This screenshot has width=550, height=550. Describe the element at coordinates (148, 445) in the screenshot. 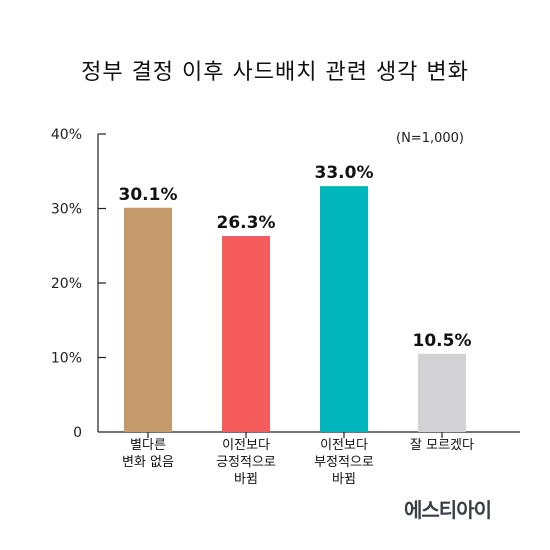

I see `category-label: 별다른` at that location.